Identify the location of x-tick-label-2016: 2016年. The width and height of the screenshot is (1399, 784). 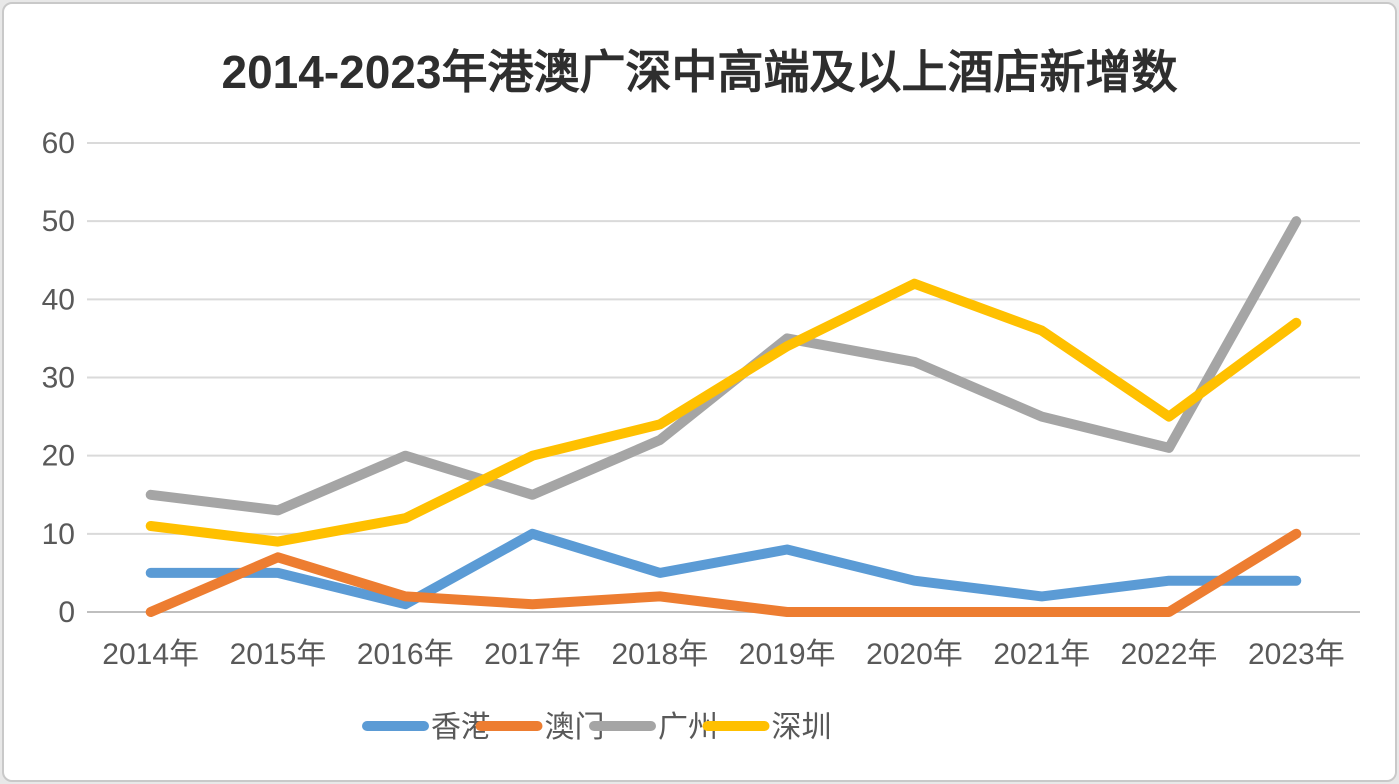
(405, 654).